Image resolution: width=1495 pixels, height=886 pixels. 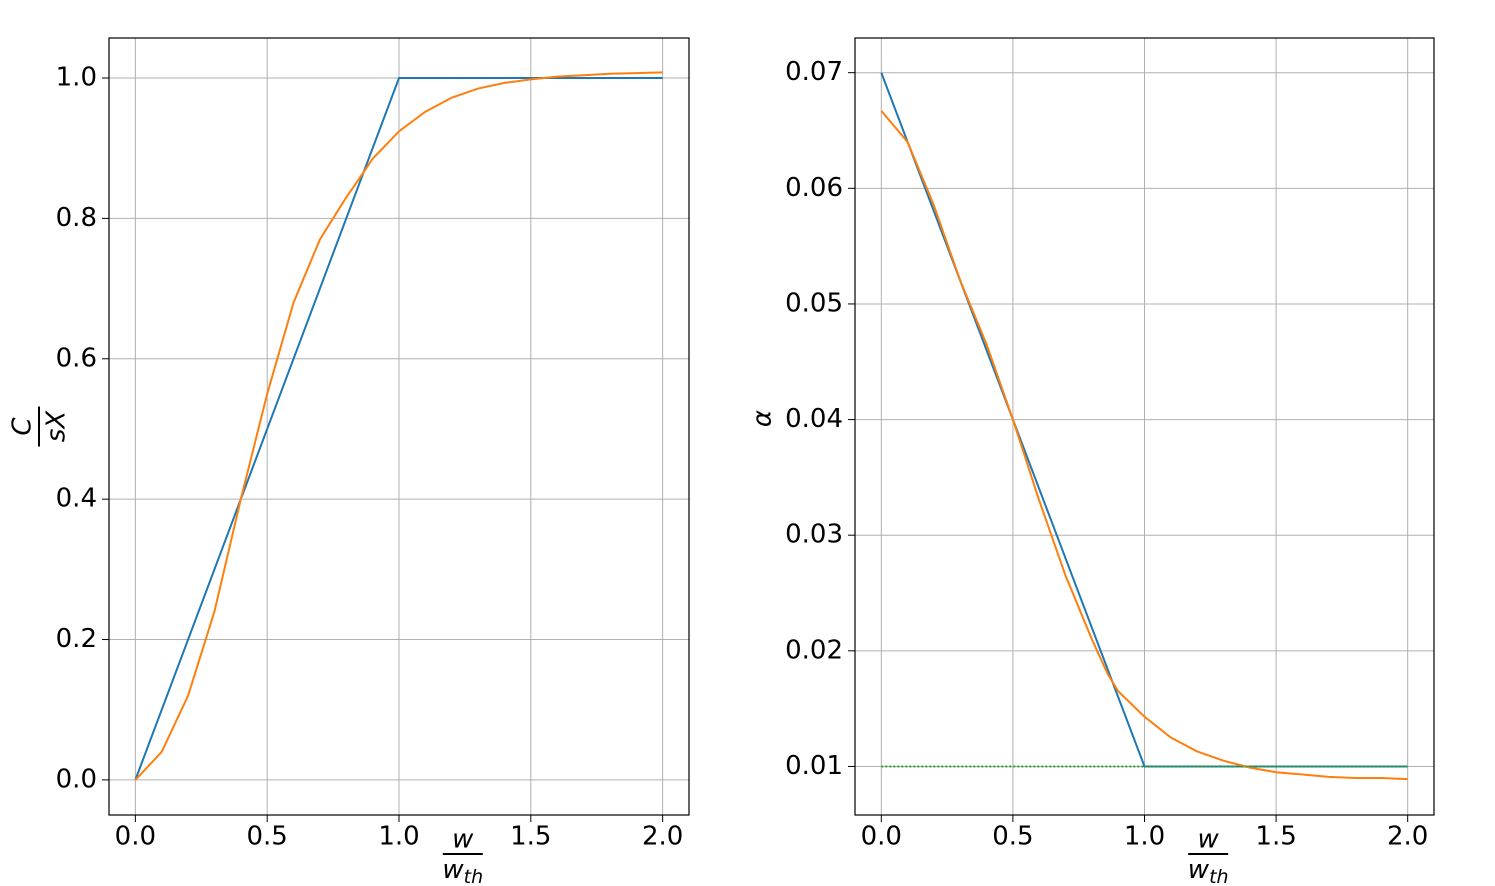 What do you see at coordinates (76, 218) in the screenshot?
I see `y-tick-label: 0.8` at bounding box center [76, 218].